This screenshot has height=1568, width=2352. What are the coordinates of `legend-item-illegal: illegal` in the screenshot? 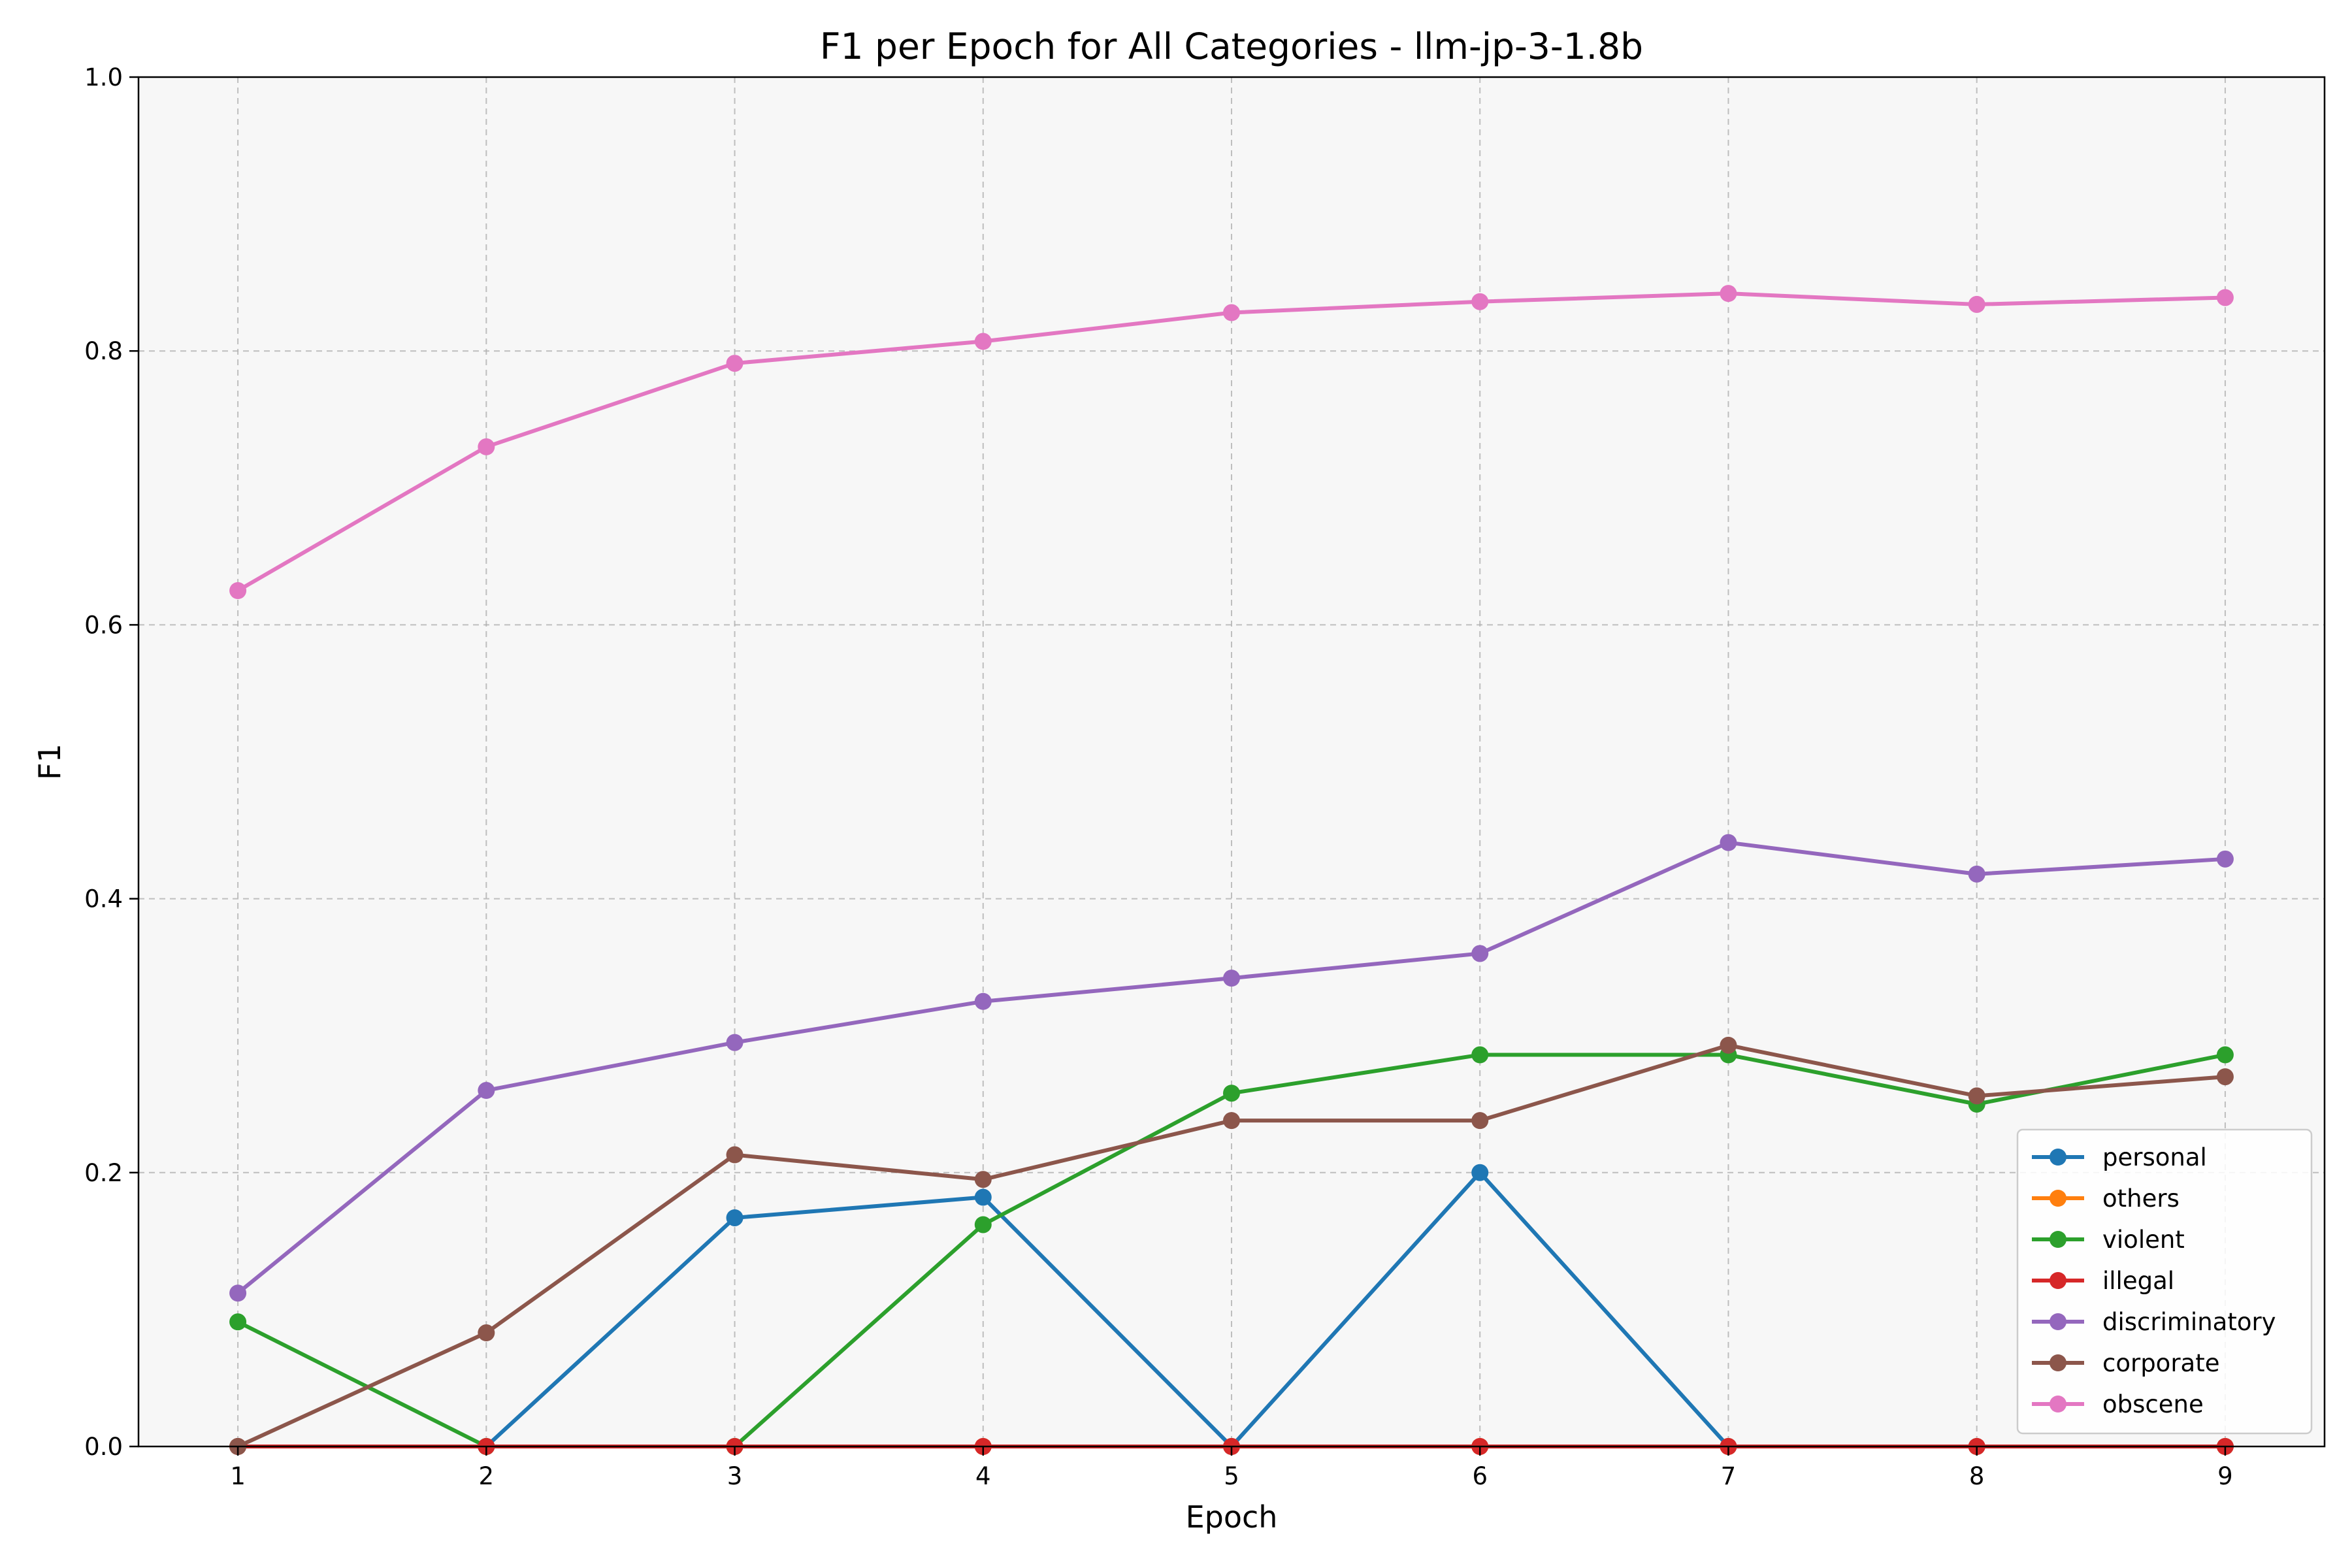 It's located at (2103, 1281).